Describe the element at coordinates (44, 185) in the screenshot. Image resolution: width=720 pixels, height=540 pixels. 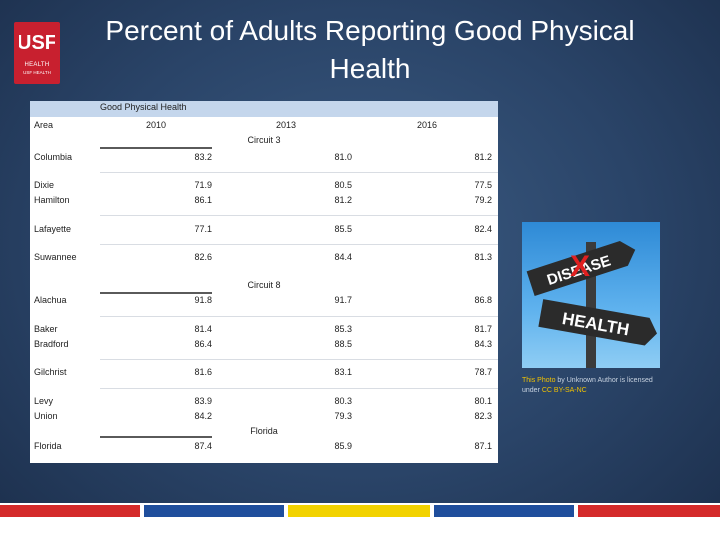
I see `row-label-dixie: Dixie` at that location.